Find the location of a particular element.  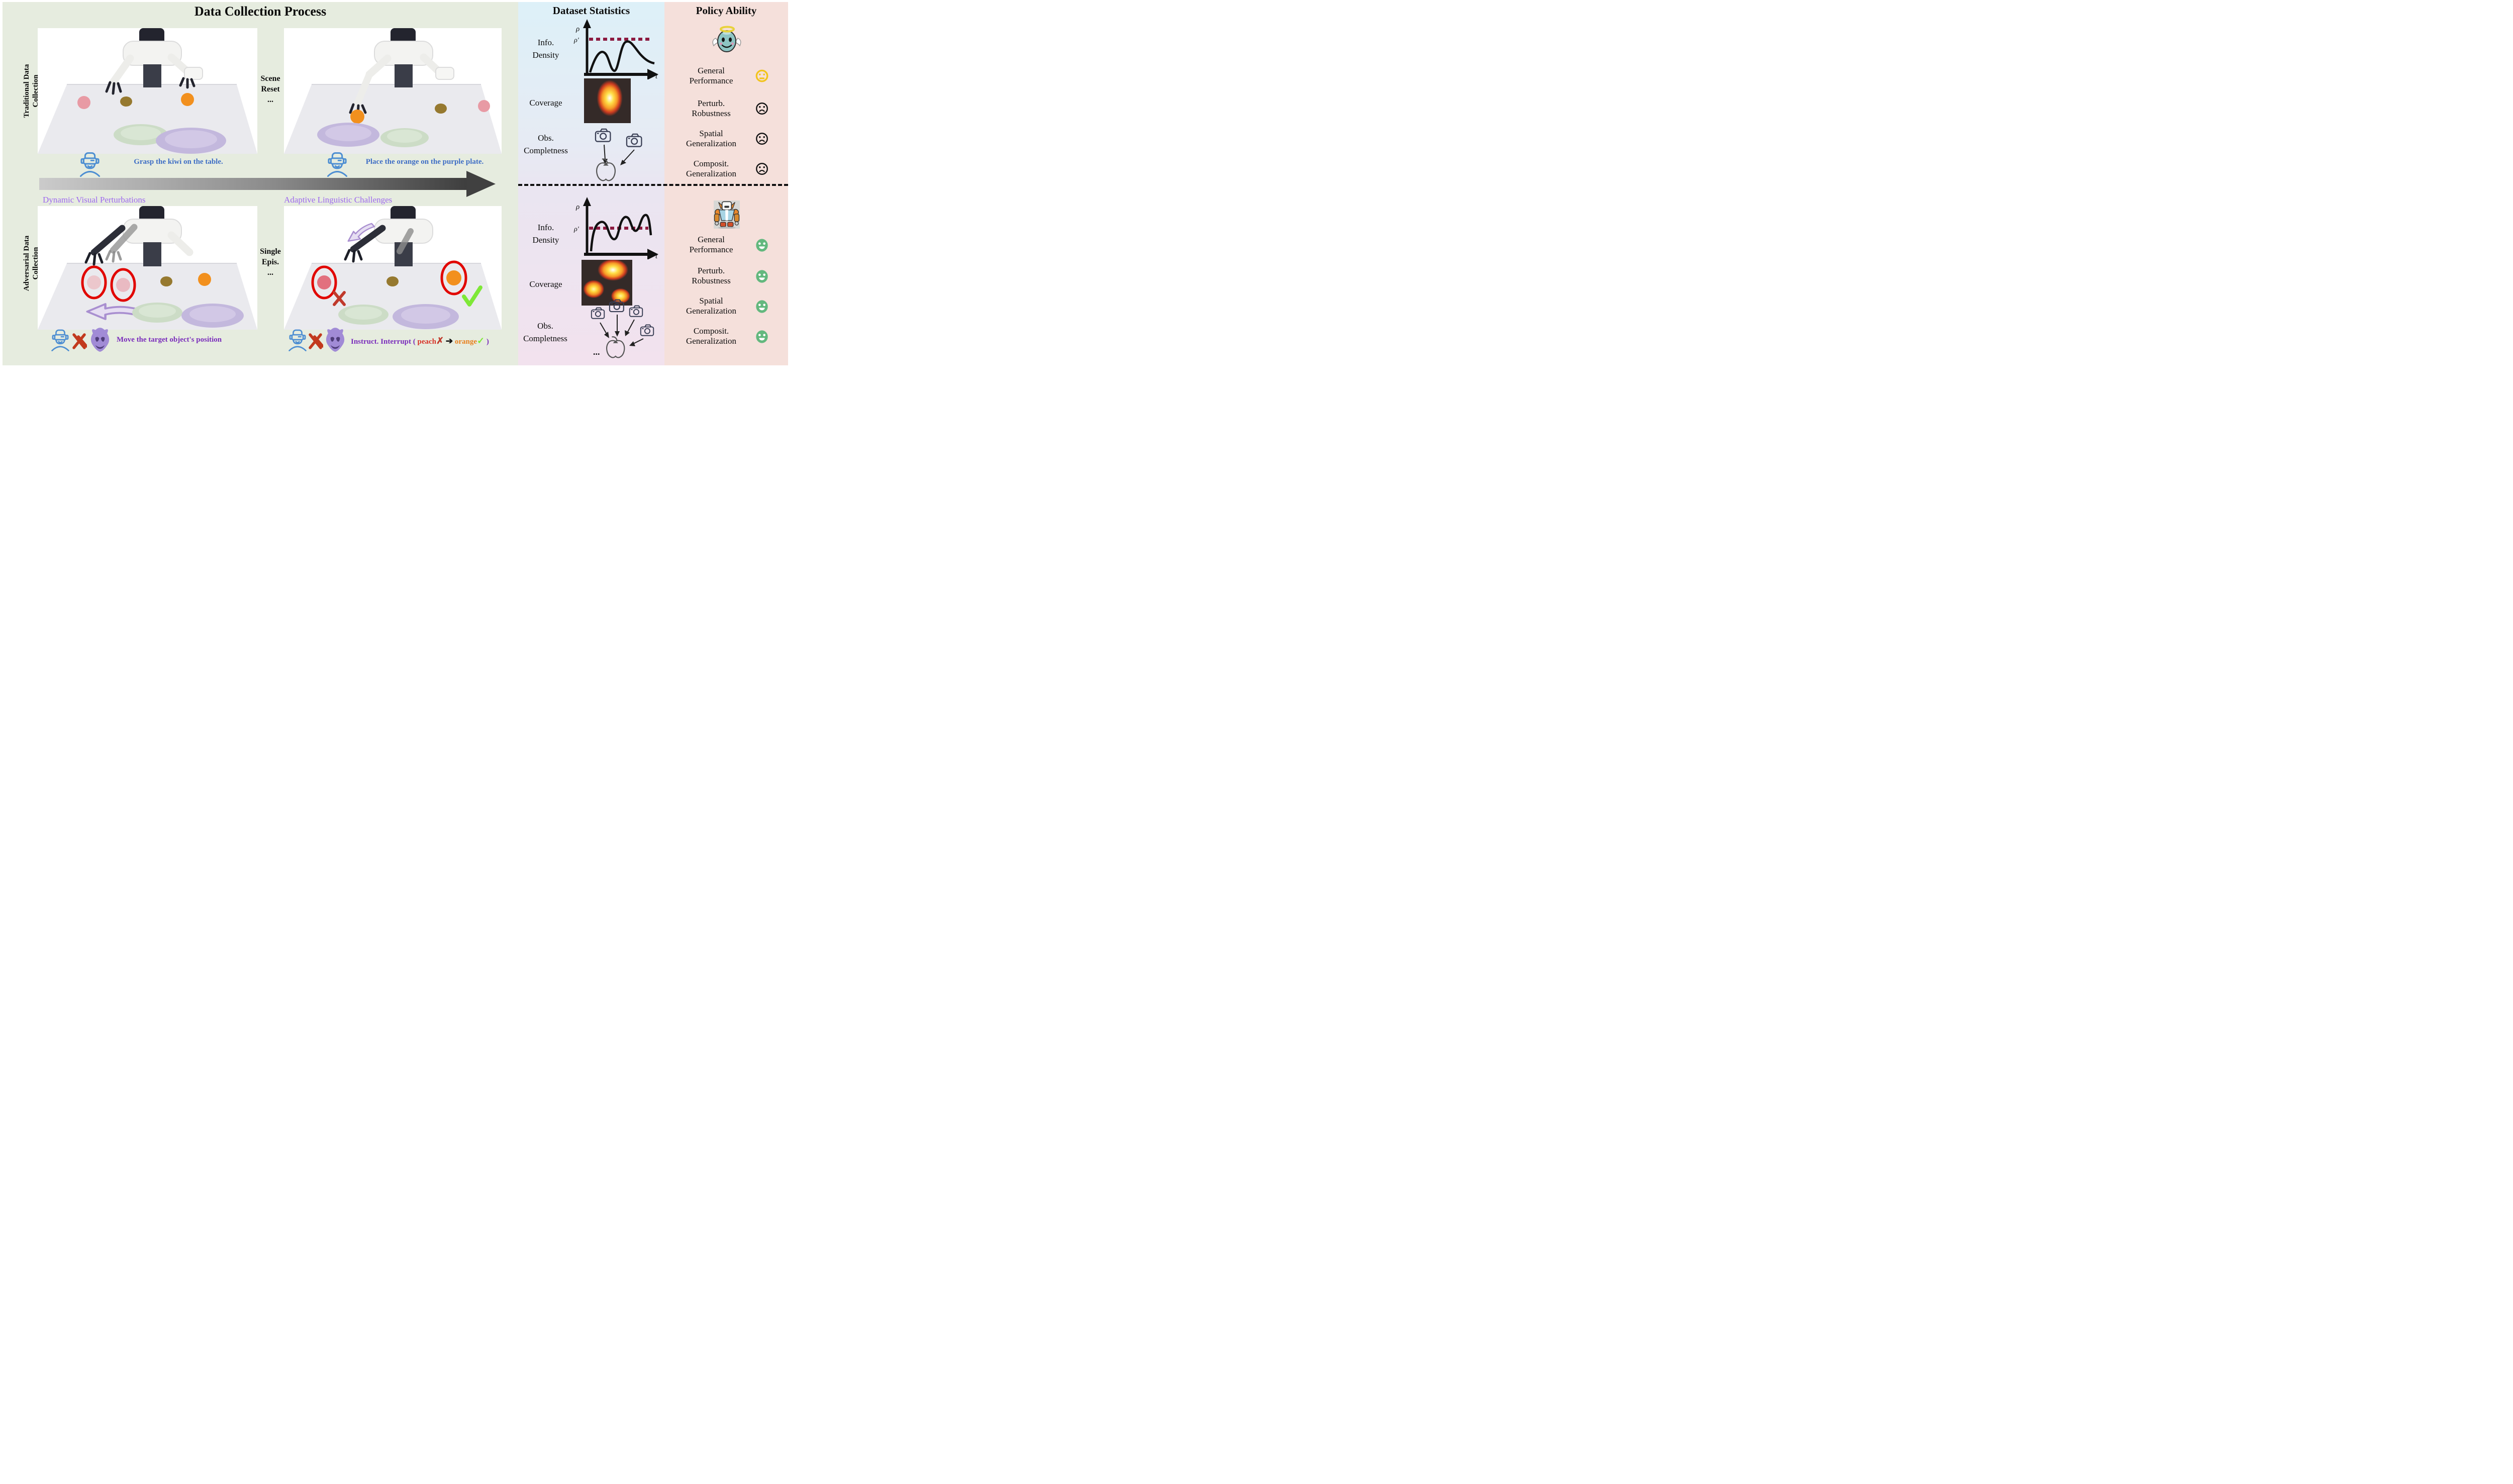

robot-scene-place is located at coordinates (393, 91).